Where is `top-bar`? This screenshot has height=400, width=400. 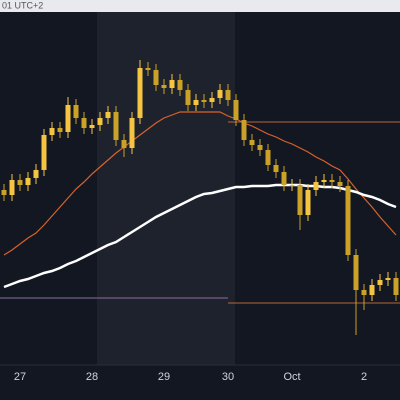 top-bar is located at coordinates (200, 6).